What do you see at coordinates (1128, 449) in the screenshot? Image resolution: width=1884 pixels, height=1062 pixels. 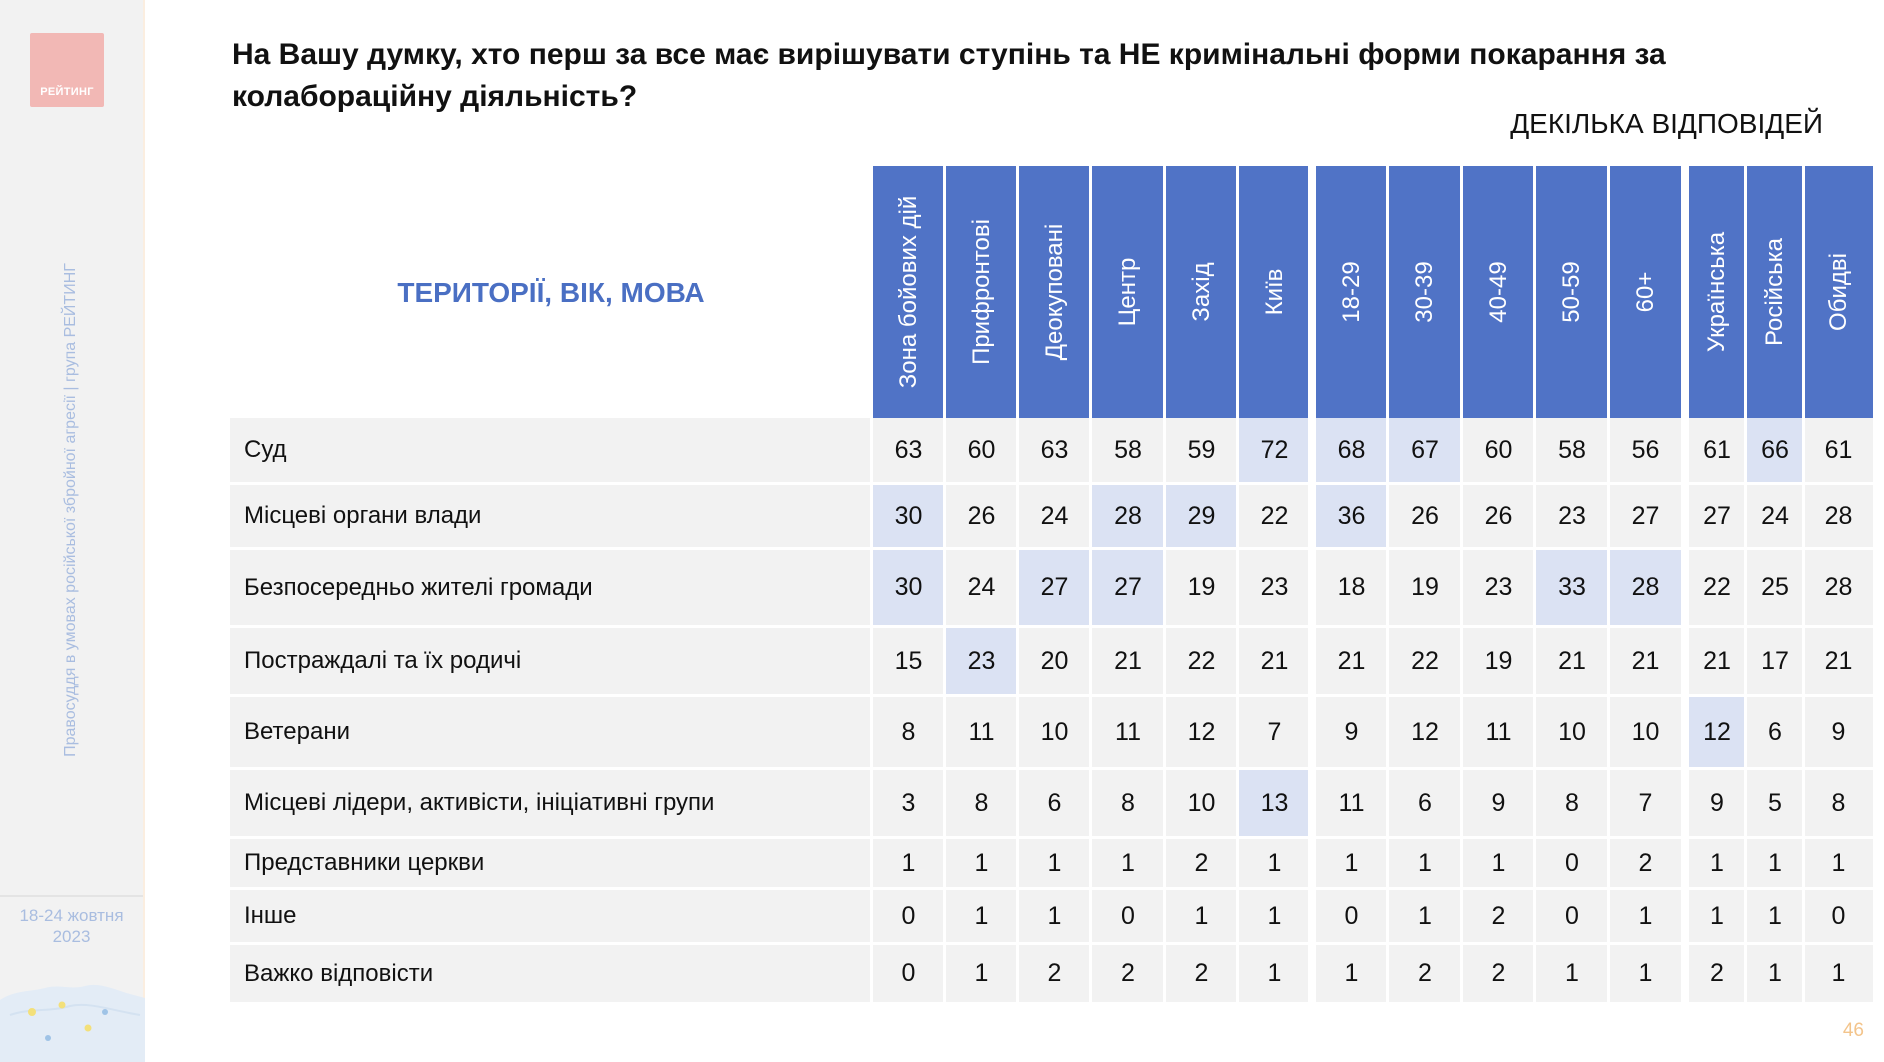 I see `table-cell: 58` at bounding box center [1128, 449].